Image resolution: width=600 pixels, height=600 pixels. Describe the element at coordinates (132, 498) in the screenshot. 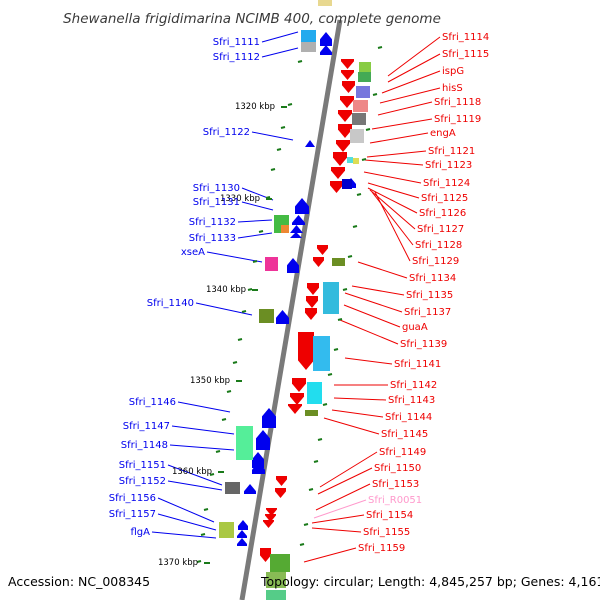

I see `gene-label-left: Sfri_1156` at that location.